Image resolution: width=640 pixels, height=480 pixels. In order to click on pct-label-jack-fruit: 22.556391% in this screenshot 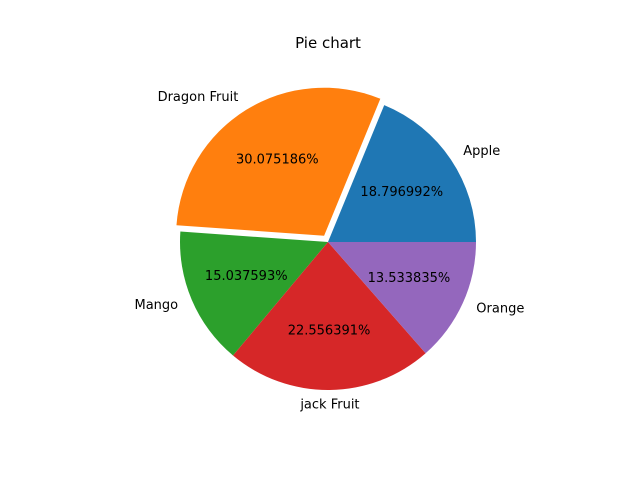, I will do `click(329, 330)`.